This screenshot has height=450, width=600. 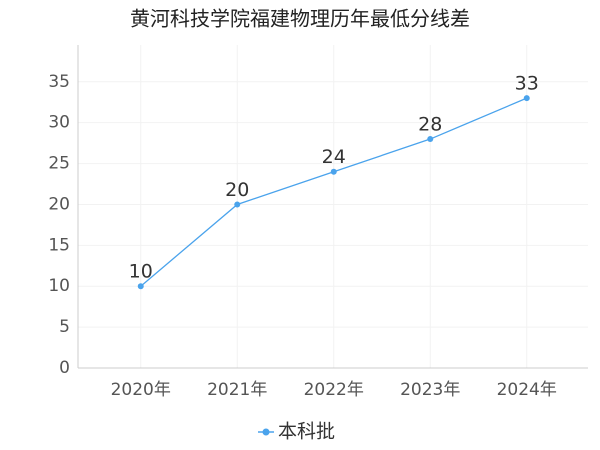 I want to click on x-tick-label: 2022年, so click(x=334, y=390).